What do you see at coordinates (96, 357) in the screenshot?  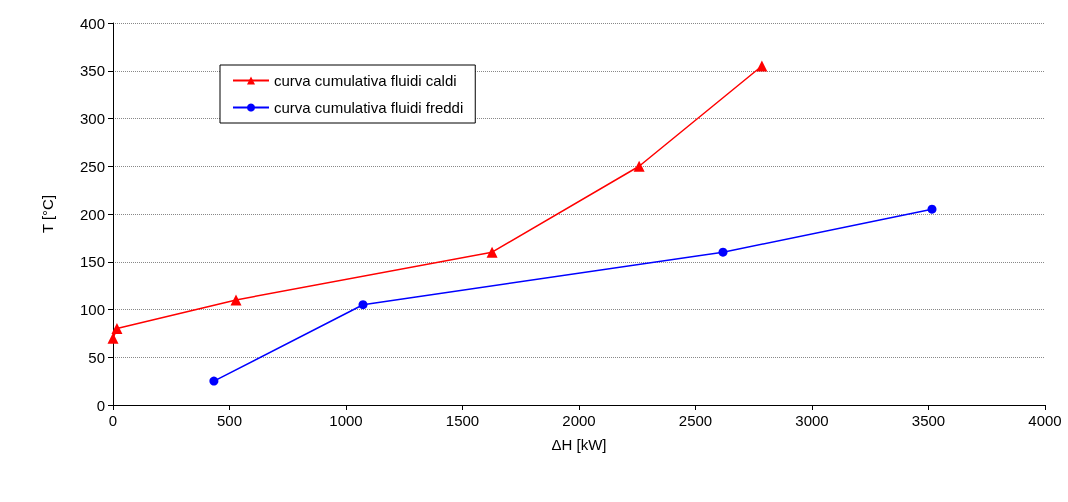 I see `y-tick-label: 50` at bounding box center [96, 357].